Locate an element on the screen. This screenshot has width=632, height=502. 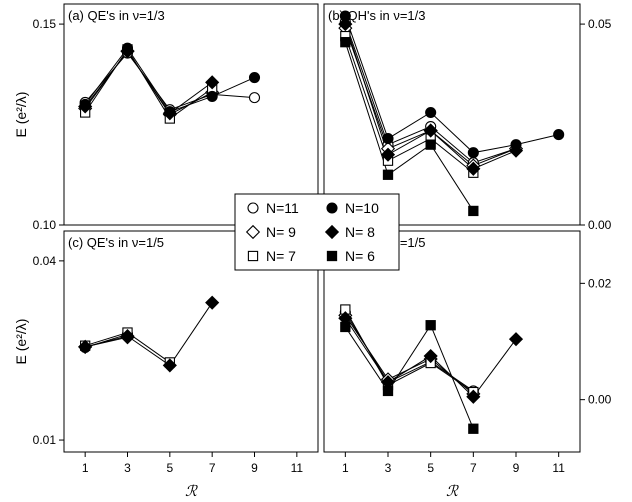
y-tick-label: 0.02 is located at coordinates (600, 283).